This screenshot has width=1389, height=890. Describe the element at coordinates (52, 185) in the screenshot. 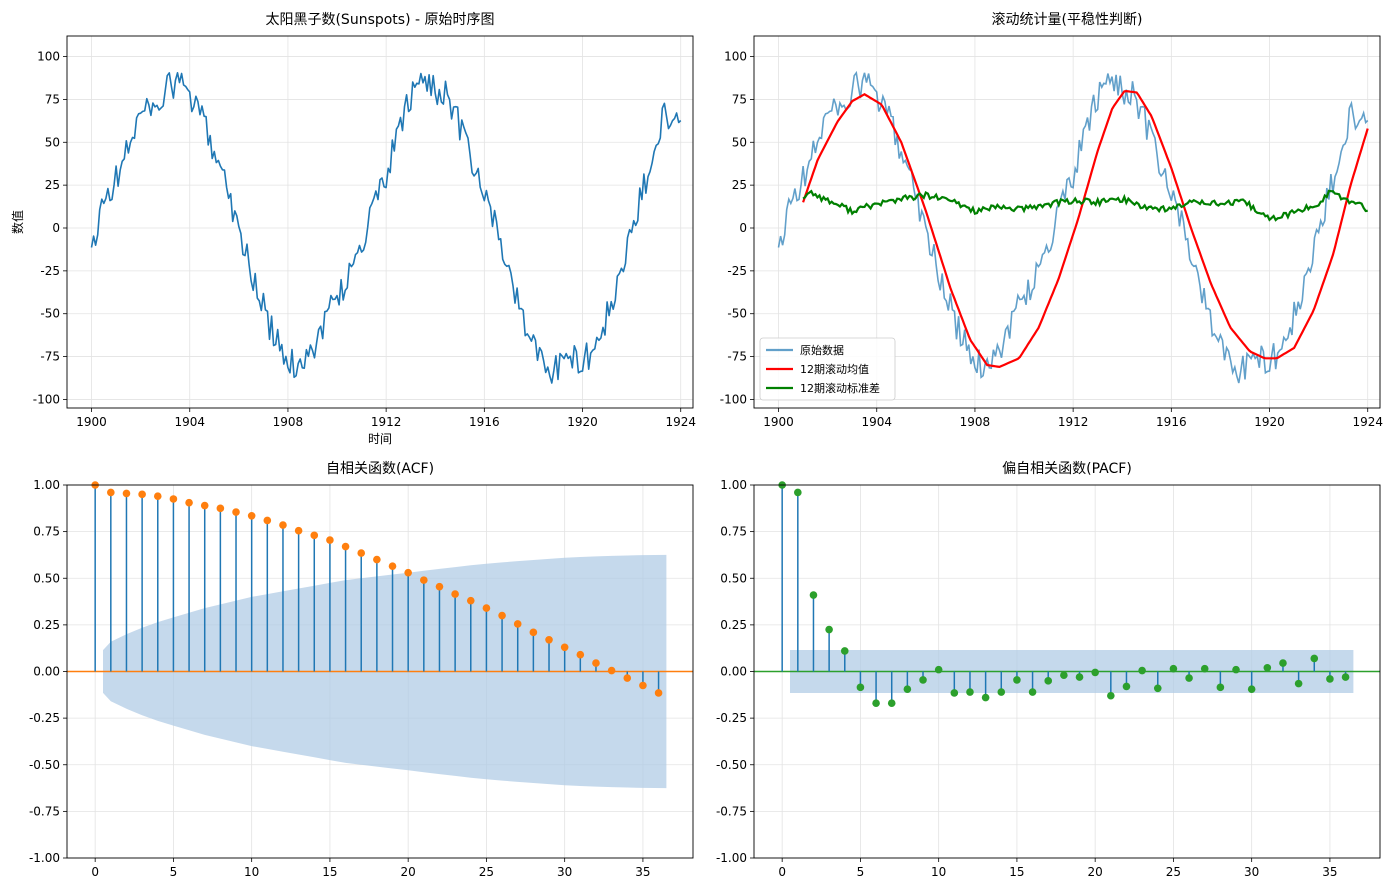

I see `y-tick-label: 25` at that location.